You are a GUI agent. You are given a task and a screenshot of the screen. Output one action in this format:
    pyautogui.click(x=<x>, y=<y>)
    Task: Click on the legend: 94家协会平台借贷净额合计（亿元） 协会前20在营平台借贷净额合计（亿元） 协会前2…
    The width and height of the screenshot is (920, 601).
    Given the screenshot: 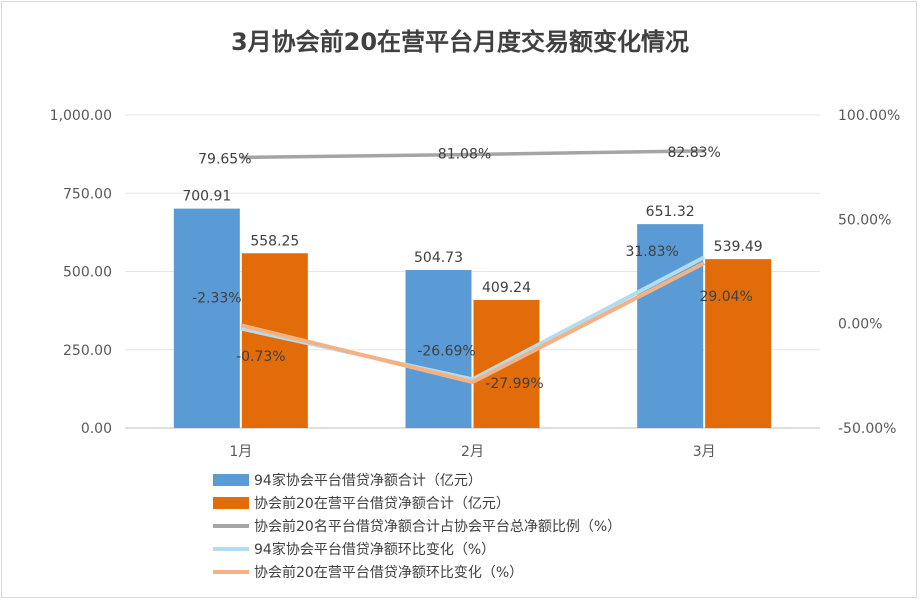 What is the action you would take?
    pyautogui.click(x=417, y=526)
    